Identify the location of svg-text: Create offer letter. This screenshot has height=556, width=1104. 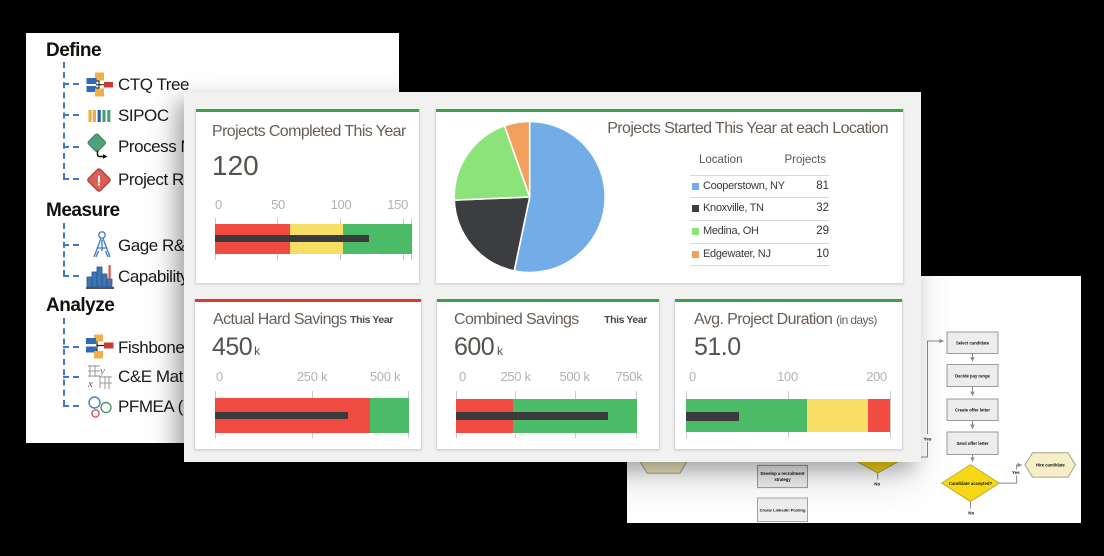
(972, 410).